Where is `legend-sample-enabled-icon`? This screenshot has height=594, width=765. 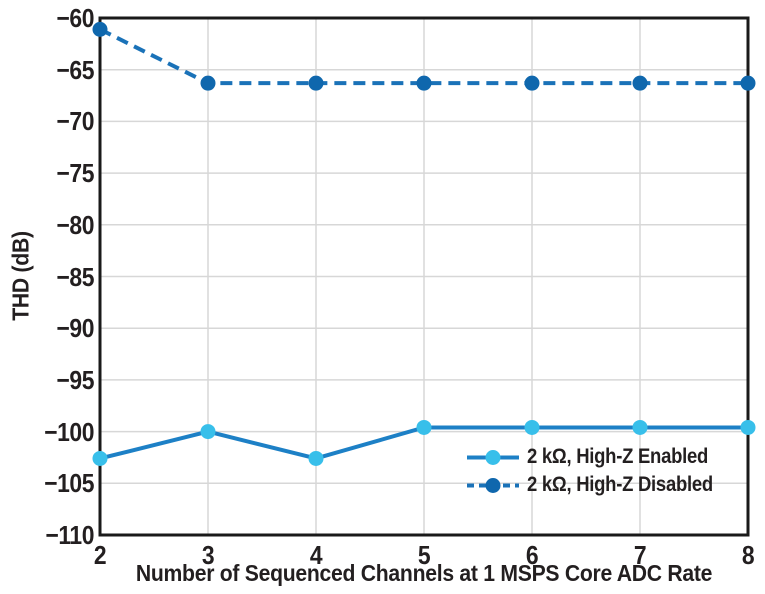 legend-sample-enabled-icon is located at coordinates (493, 457).